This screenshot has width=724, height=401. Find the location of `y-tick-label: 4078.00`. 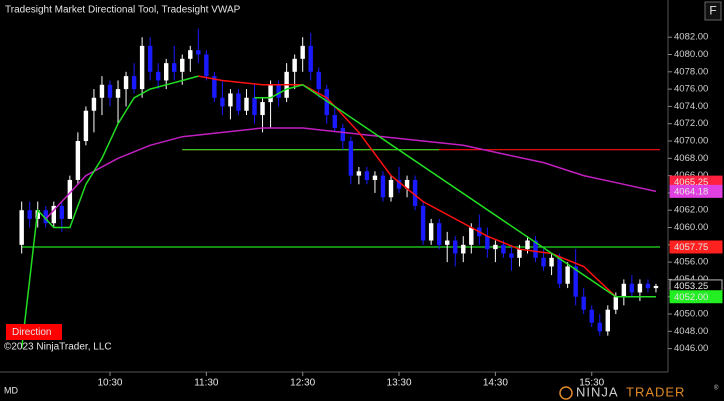

y-tick-label: 4078.00 is located at coordinates (691, 71).